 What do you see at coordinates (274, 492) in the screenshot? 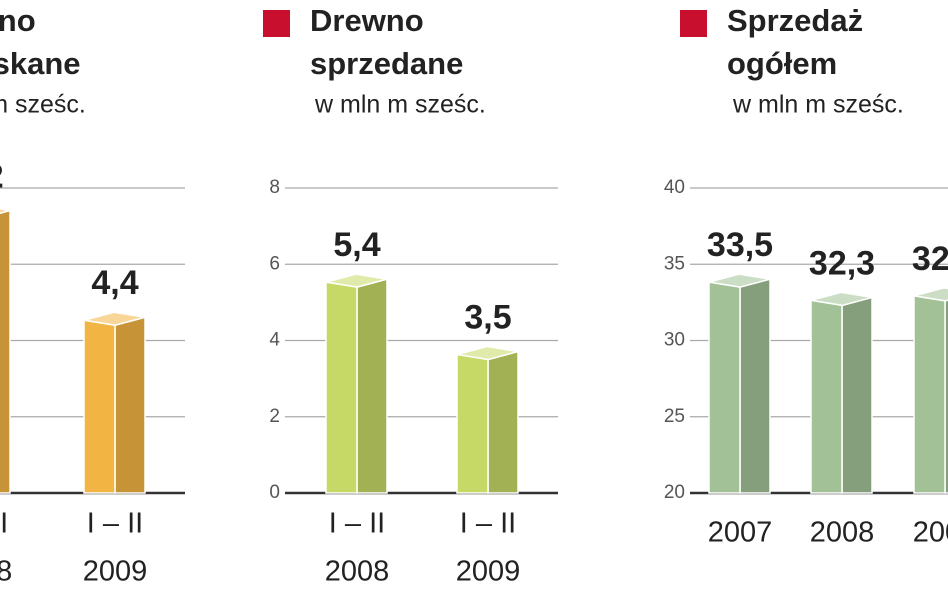
I see `y-tick-label: 0` at bounding box center [274, 492].